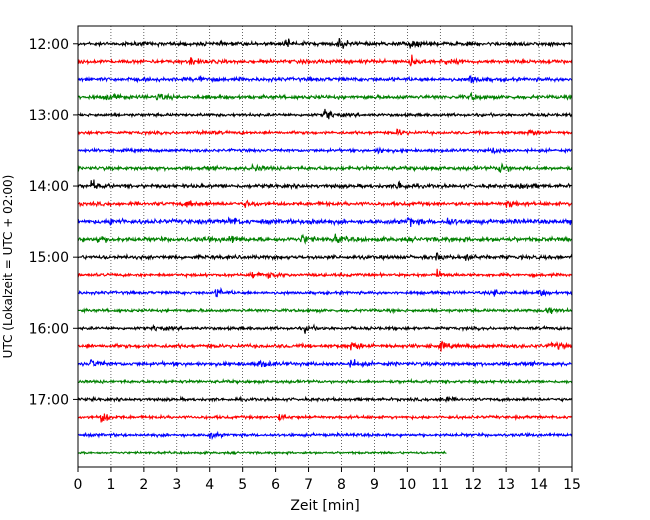 Image resolution: width=650 pixels, height=520 pixels. Describe the element at coordinates (308, 485) in the screenshot. I see `x-tick-label: 7` at that location.